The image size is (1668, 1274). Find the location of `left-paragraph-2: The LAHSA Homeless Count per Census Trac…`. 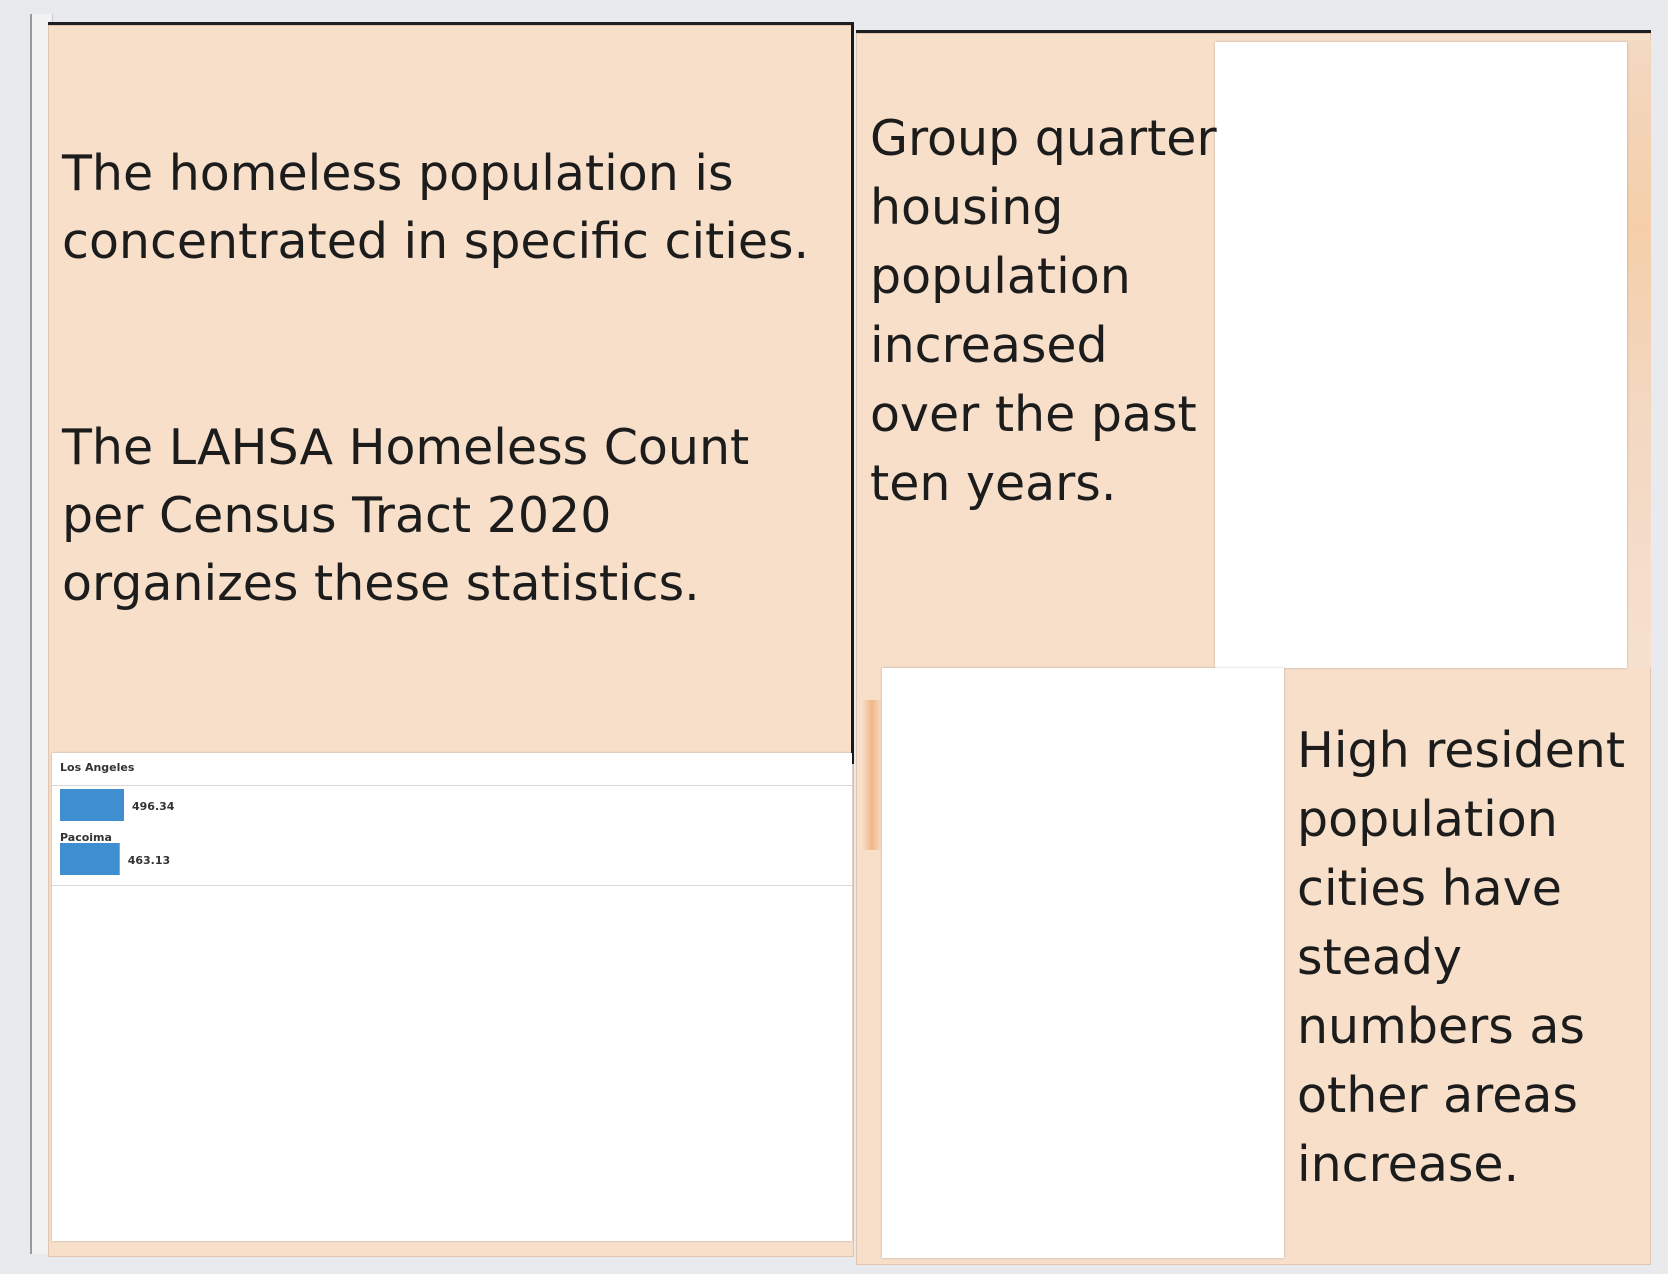

left-paragraph-2: The LAHSA Homeless Count per Census Trac… is located at coordinates (406, 515).